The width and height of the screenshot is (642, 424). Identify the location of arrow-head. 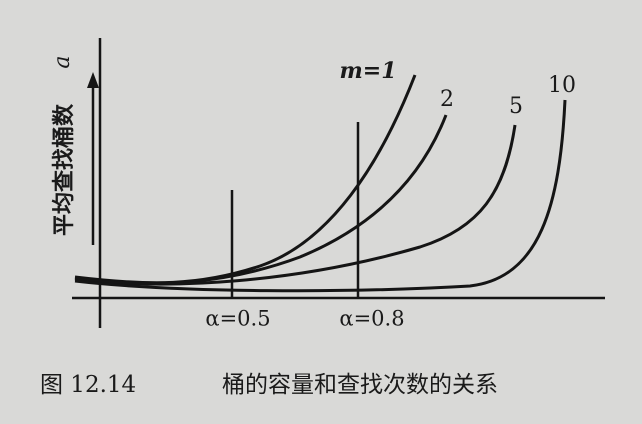
(93, 80).